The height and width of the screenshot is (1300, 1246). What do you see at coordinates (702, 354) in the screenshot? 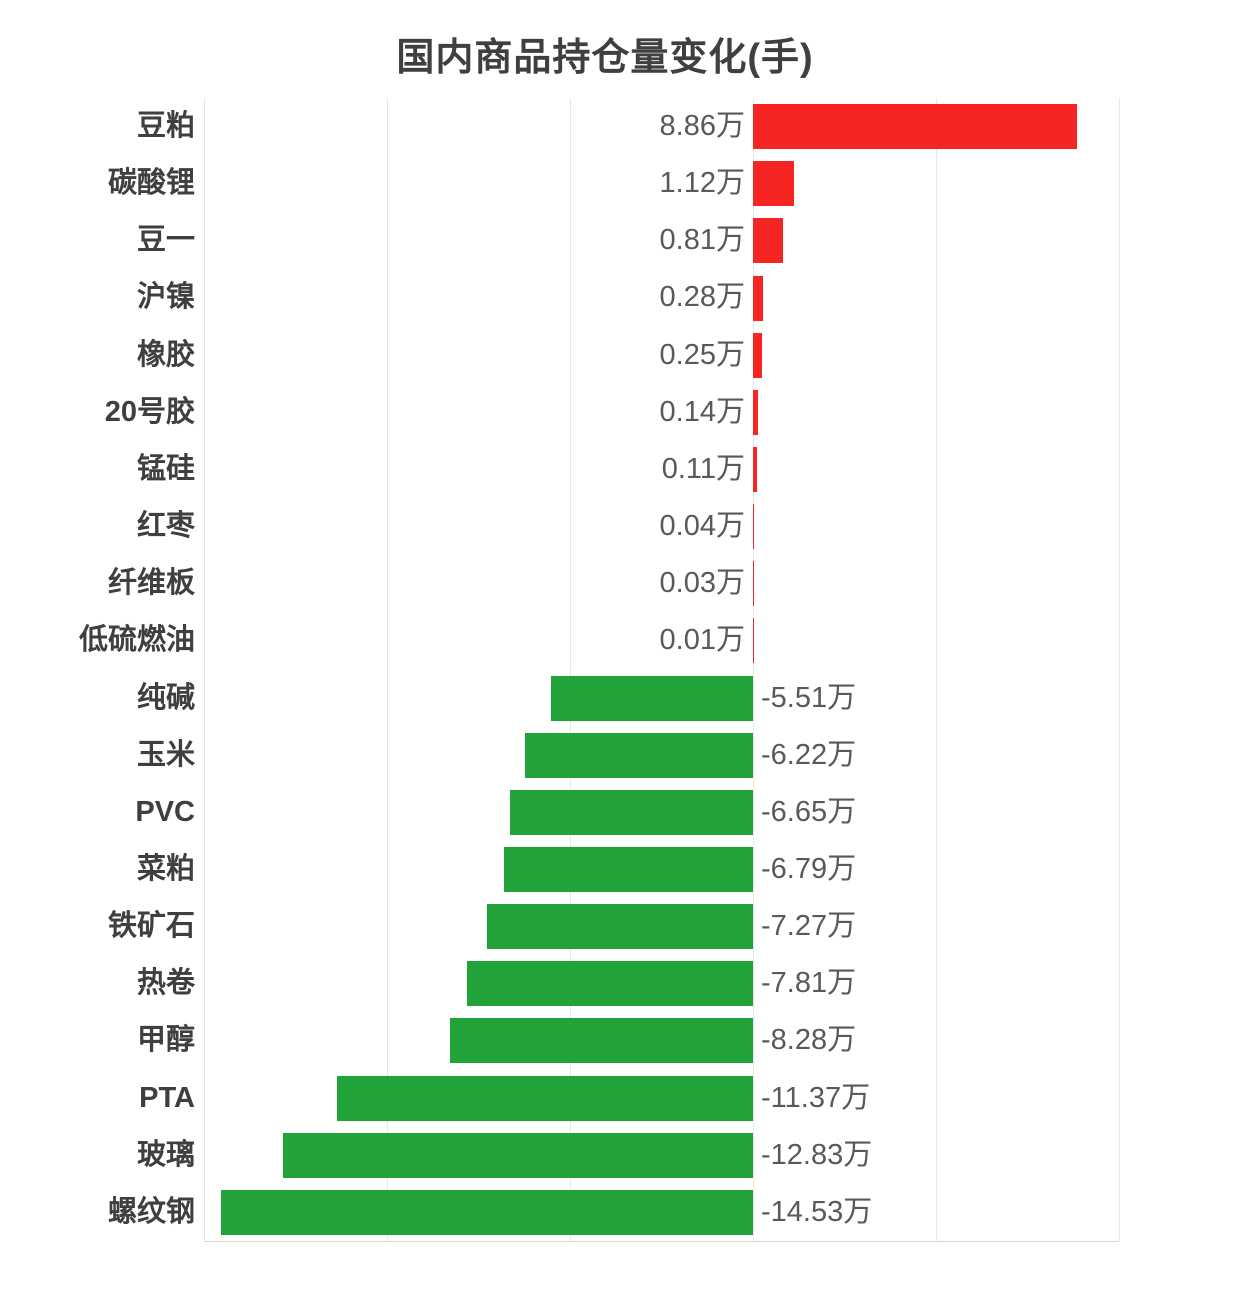
I see `bar-value-label: 0.25万` at bounding box center [702, 354].